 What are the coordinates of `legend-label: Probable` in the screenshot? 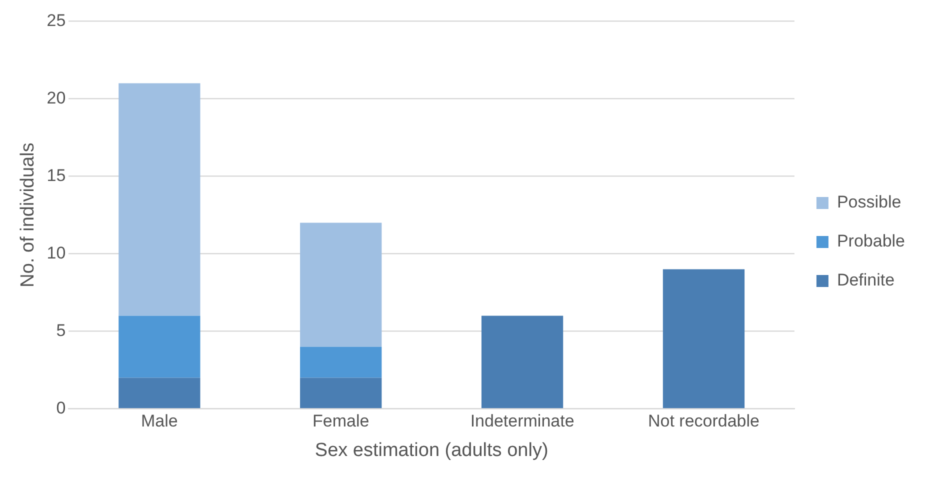 It's located at (871, 241).